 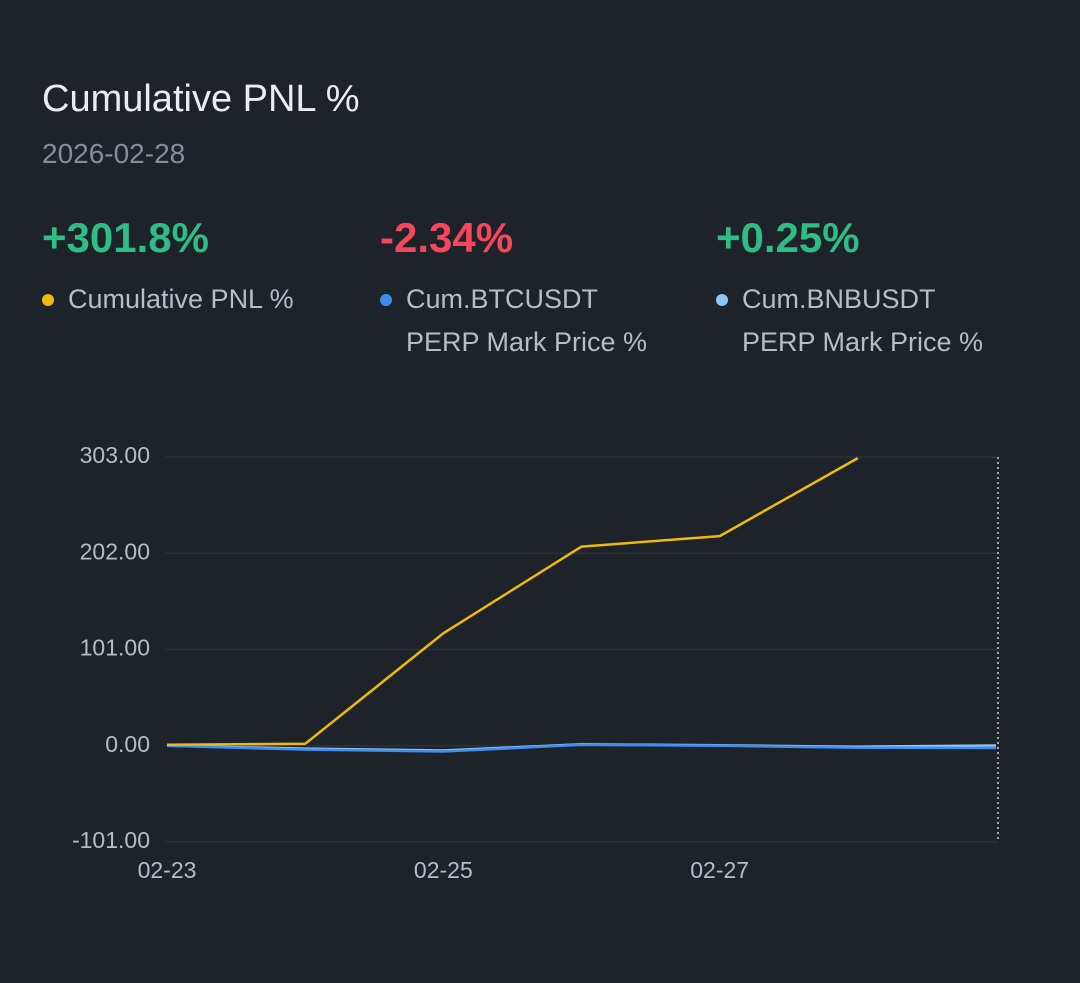 I want to click on legend-label: Cum.BNBUSDT PERP Mark Price %, so click(x=863, y=320).